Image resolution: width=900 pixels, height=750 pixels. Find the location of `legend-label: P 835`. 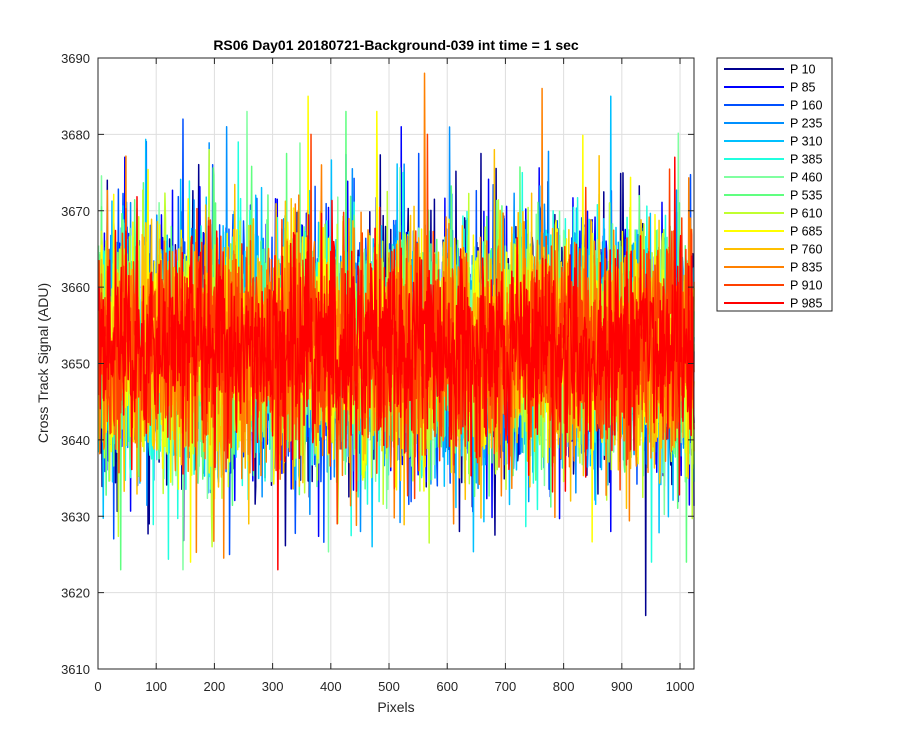

legend-label: P 835 is located at coordinates (806, 268).